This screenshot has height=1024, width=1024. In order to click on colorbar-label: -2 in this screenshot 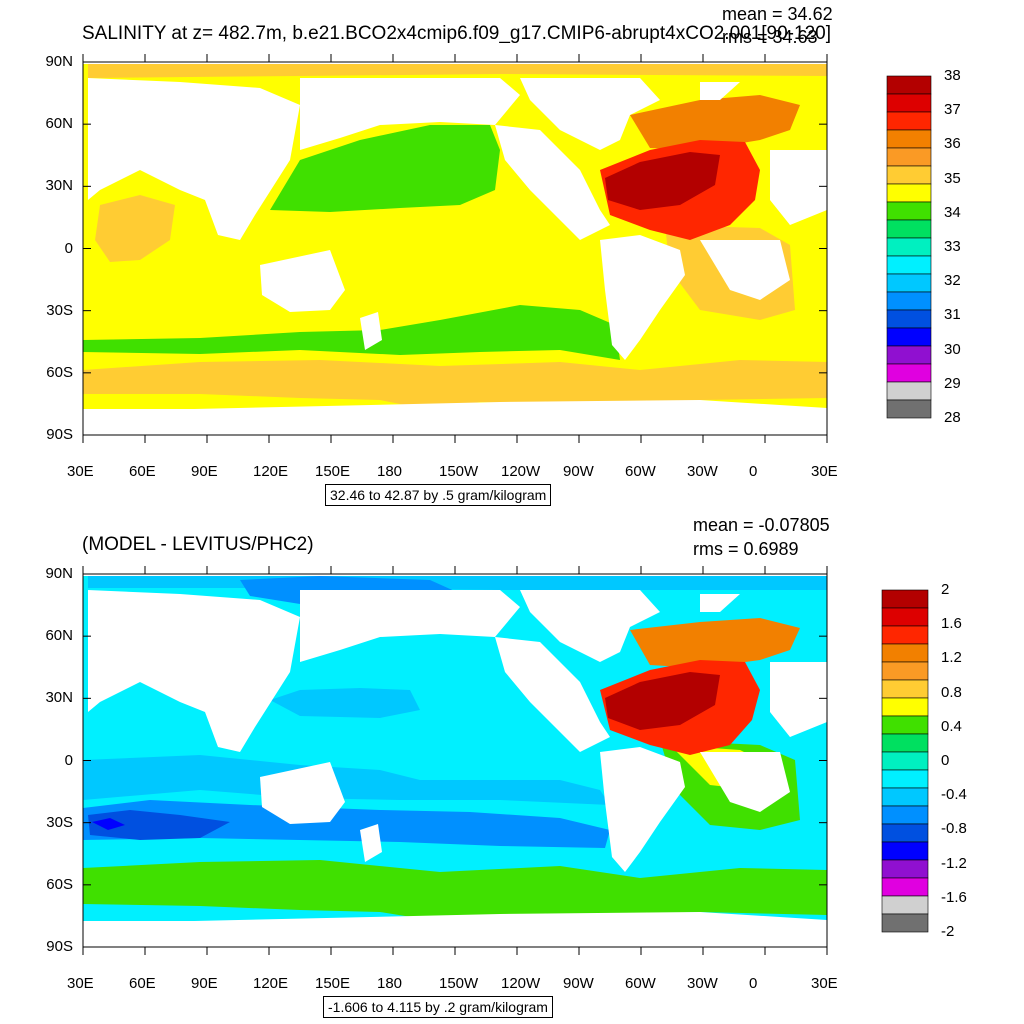, I will do `click(948, 931)`.